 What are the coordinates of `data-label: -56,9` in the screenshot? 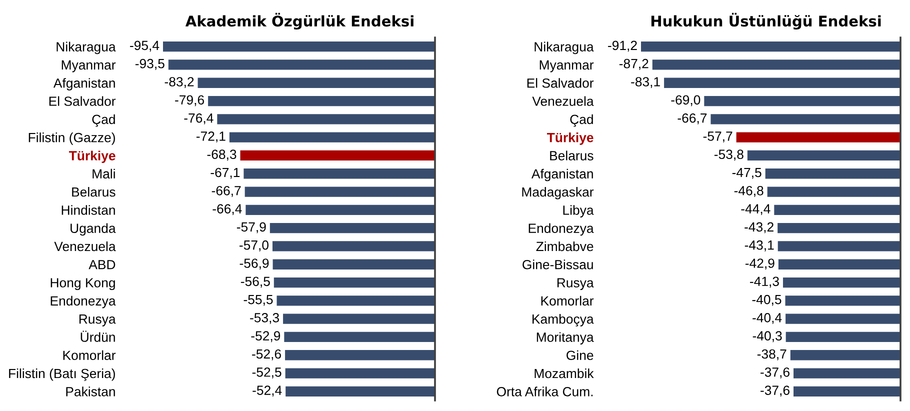 It's located at (254, 264).